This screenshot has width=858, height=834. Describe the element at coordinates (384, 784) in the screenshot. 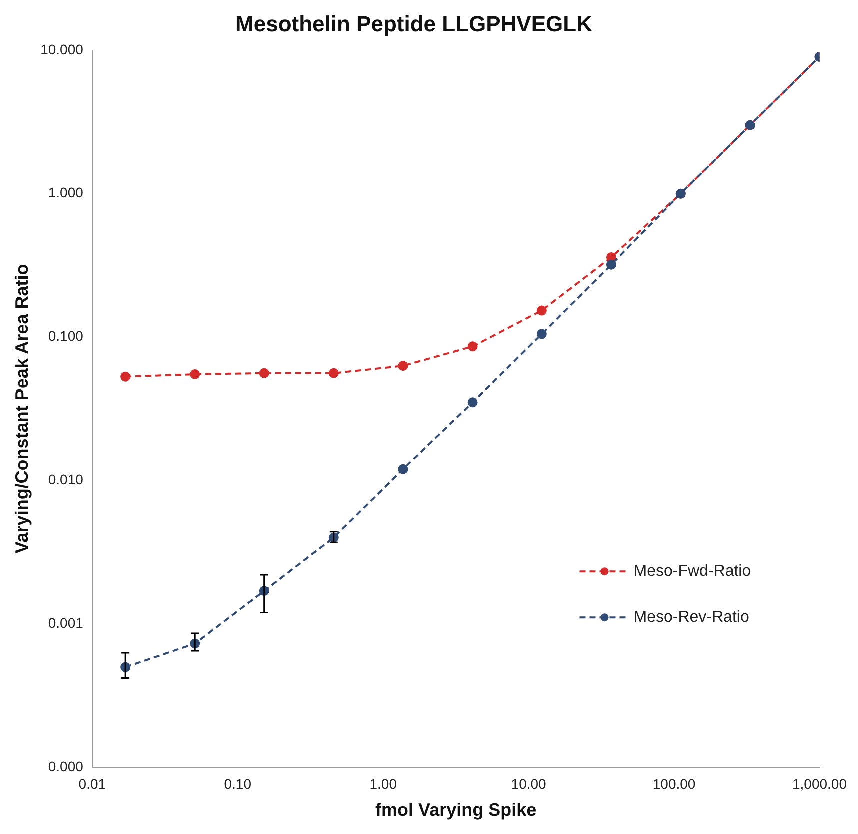

I see `x-tick-label: 1.00` at that location.